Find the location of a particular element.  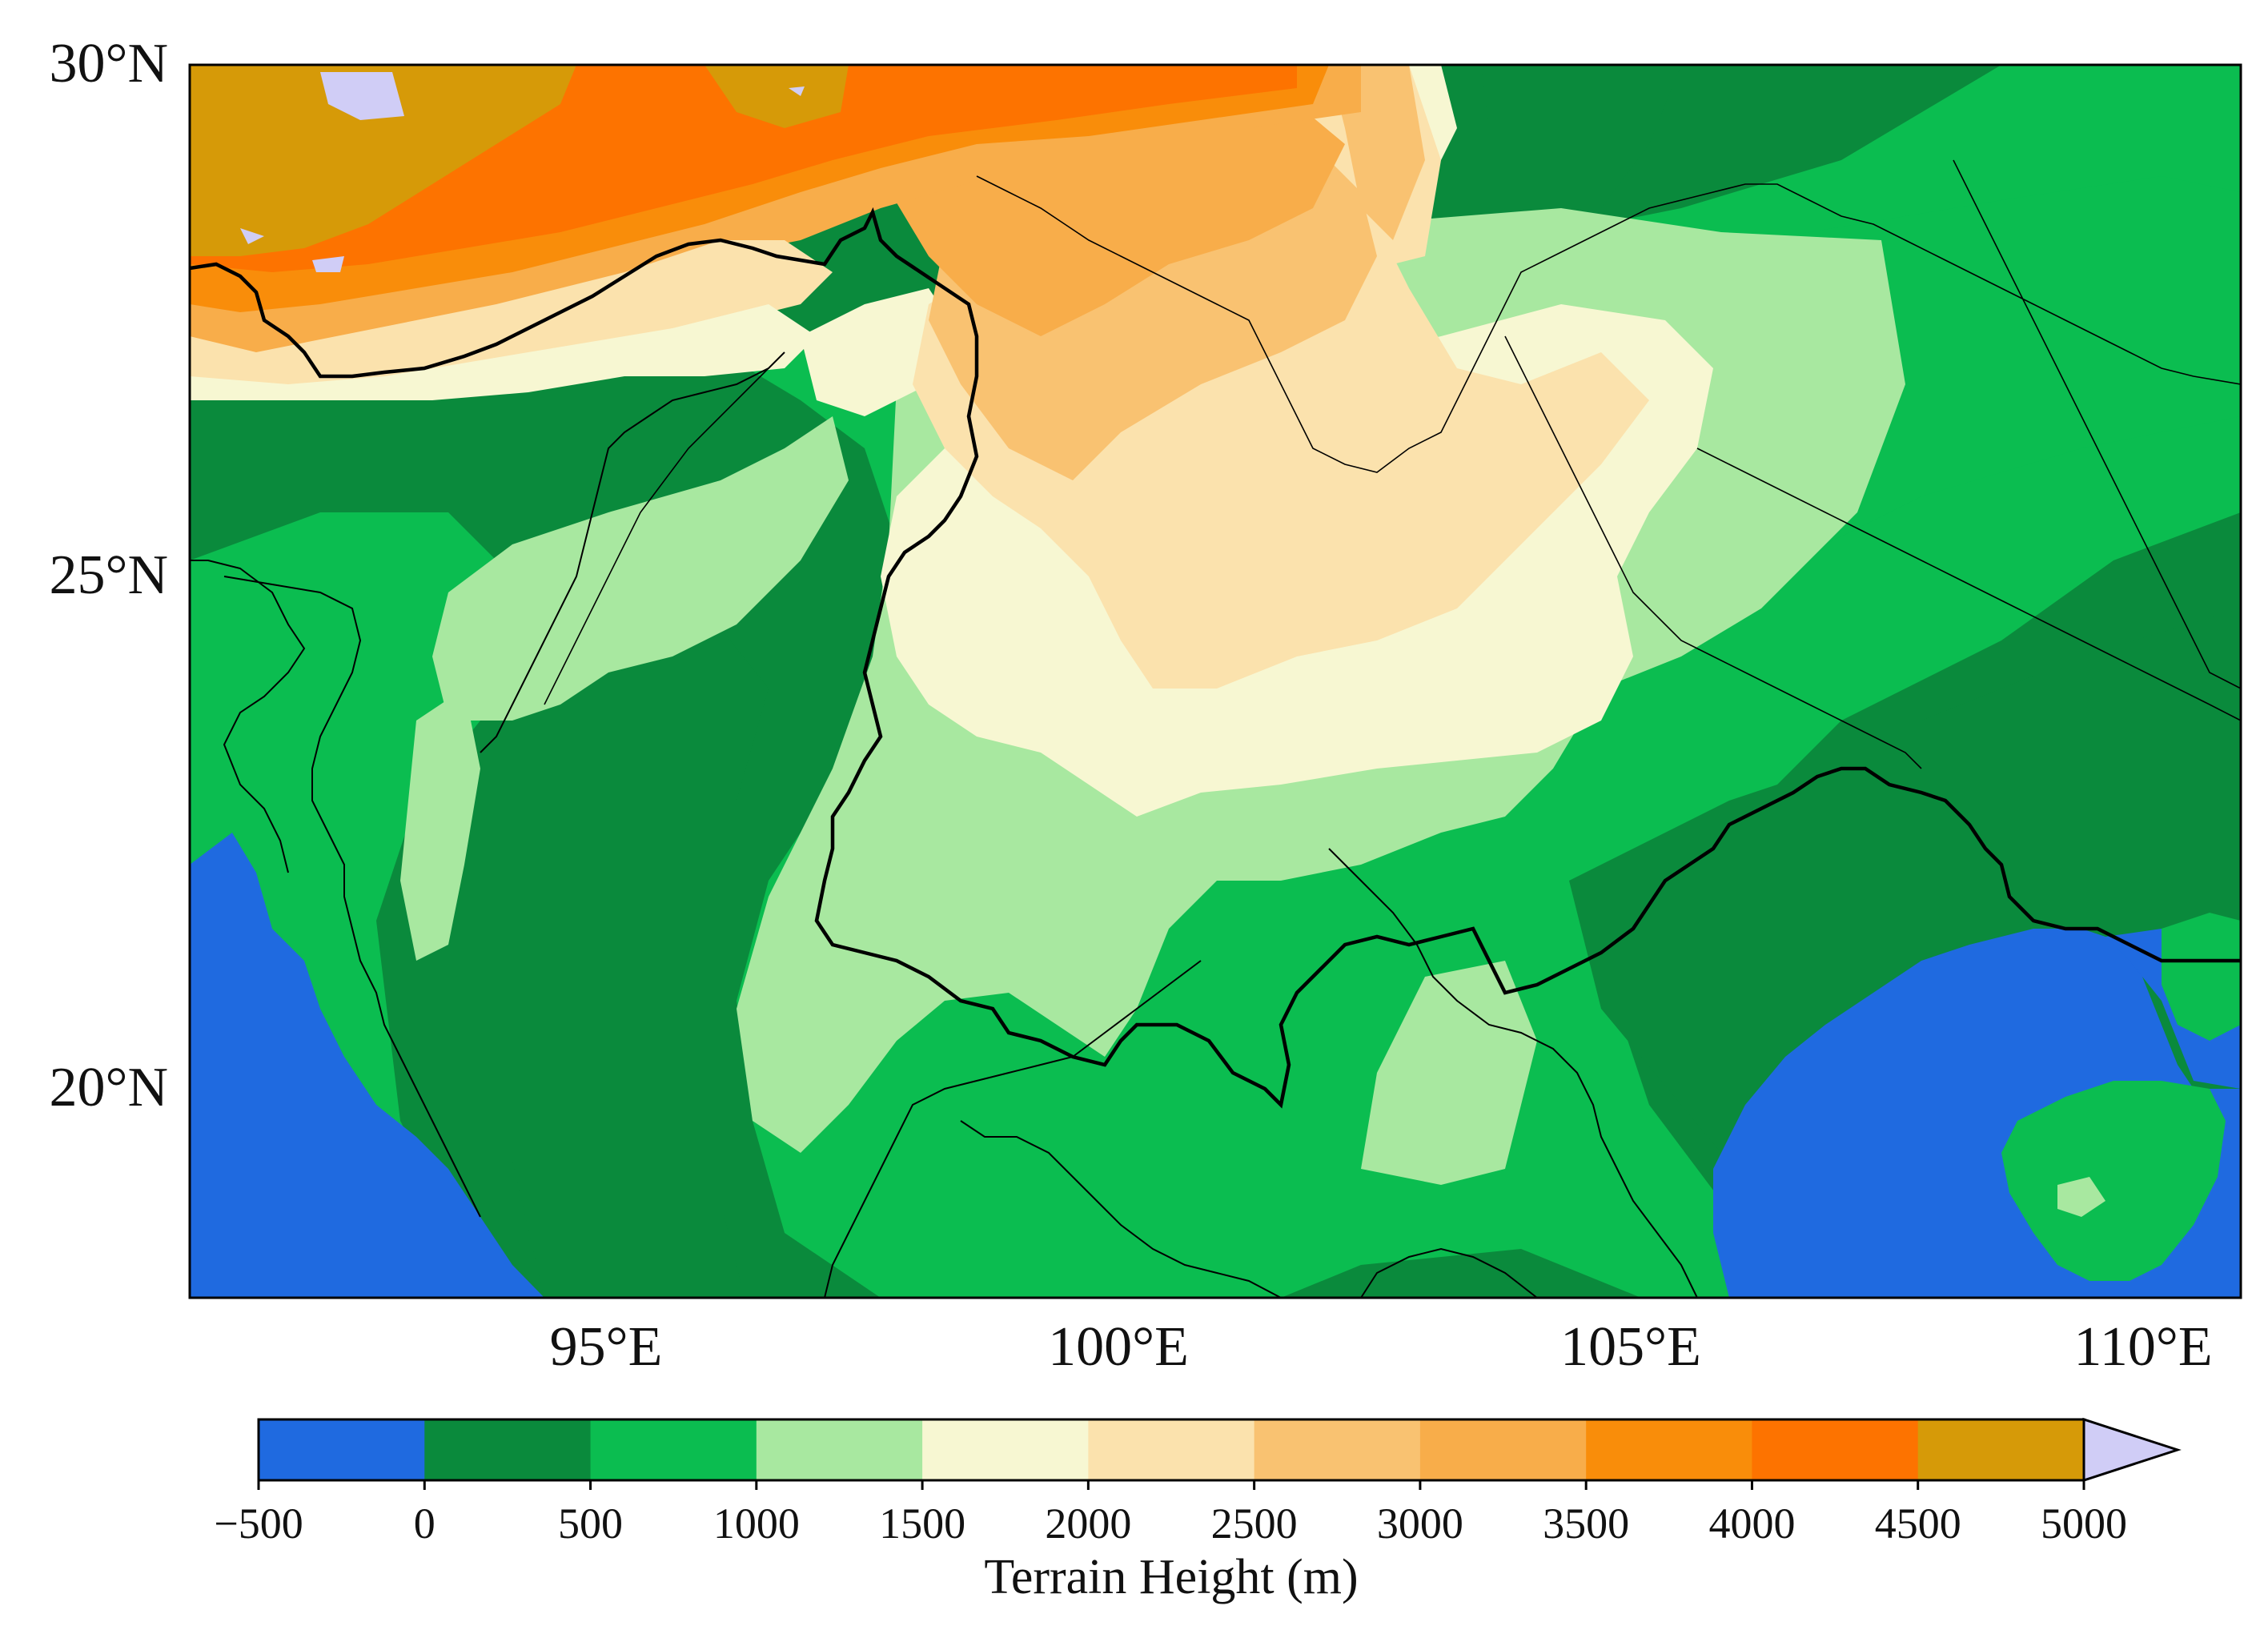

terrain-above-5000-b is located at coordinates (252, 236).